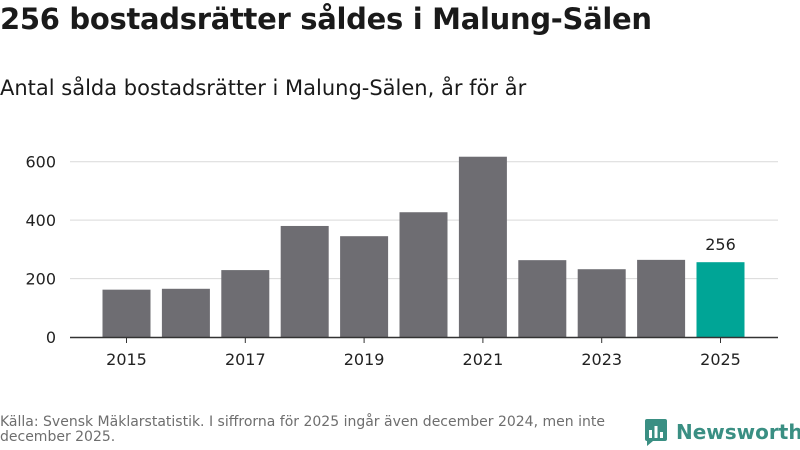  What do you see at coordinates (51, 337) in the screenshot?
I see `y-tick-label: 0` at bounding box center [51, 337].